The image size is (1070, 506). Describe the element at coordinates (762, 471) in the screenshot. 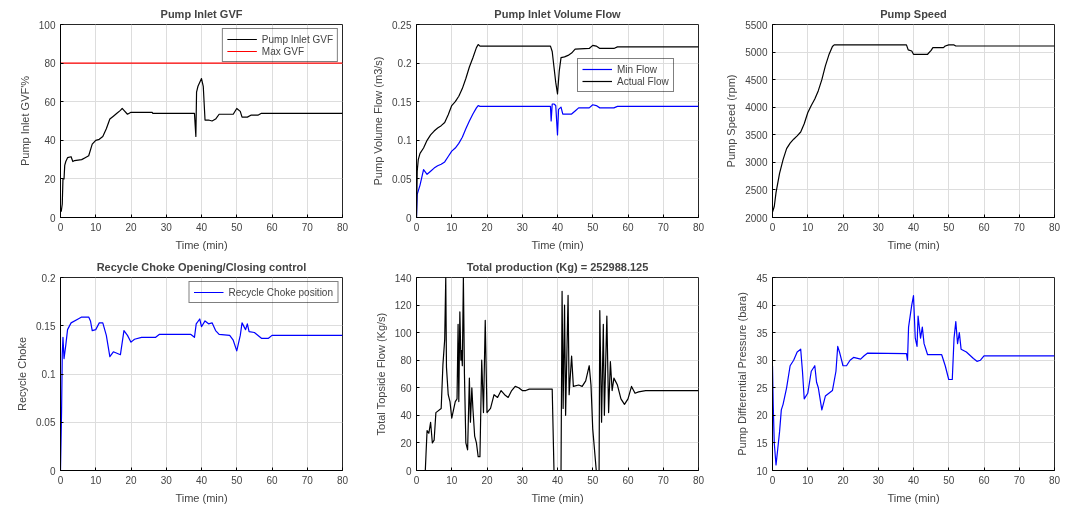

I see `y-tick-label: 10` at that location.